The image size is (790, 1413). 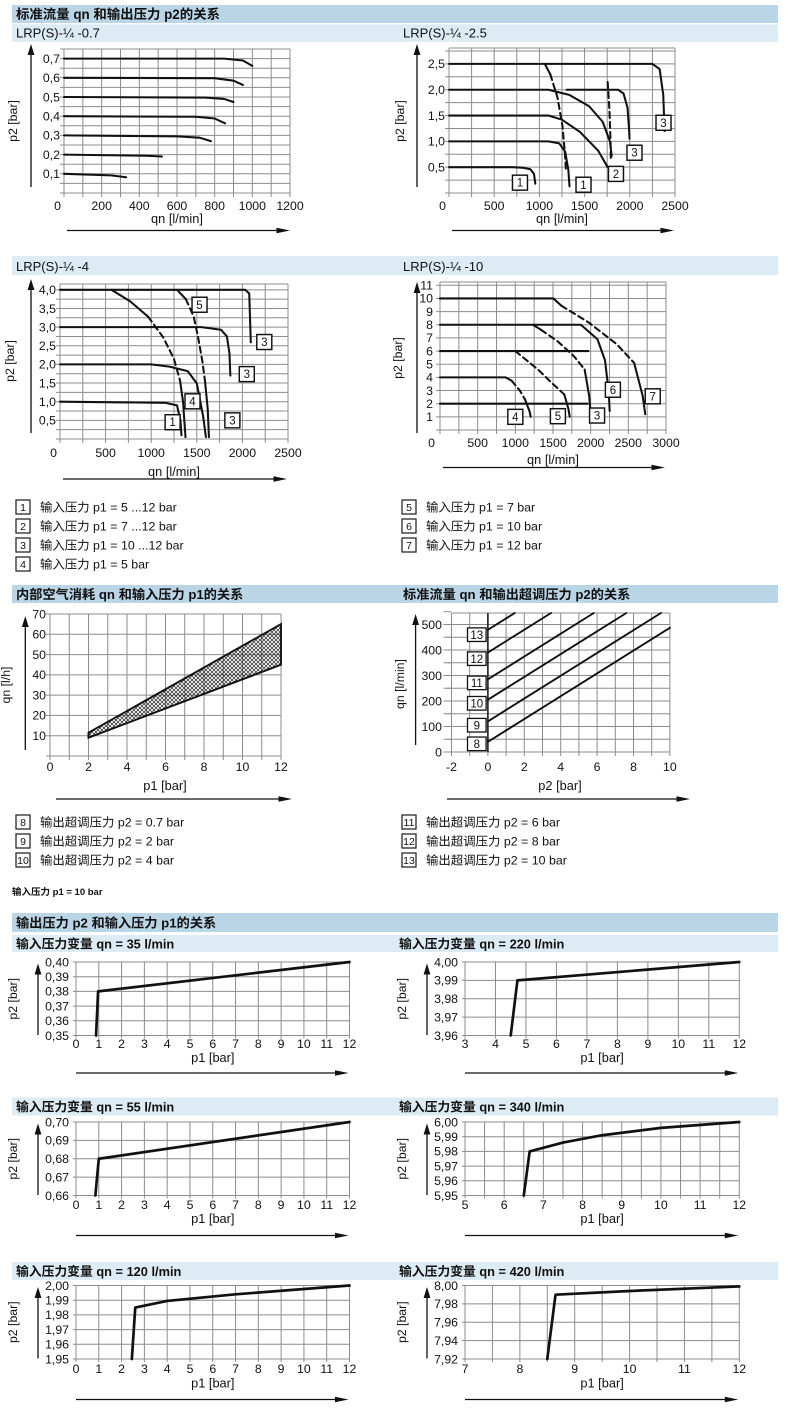 I want to click on svg-text: 400, so click(x=139, y=206).